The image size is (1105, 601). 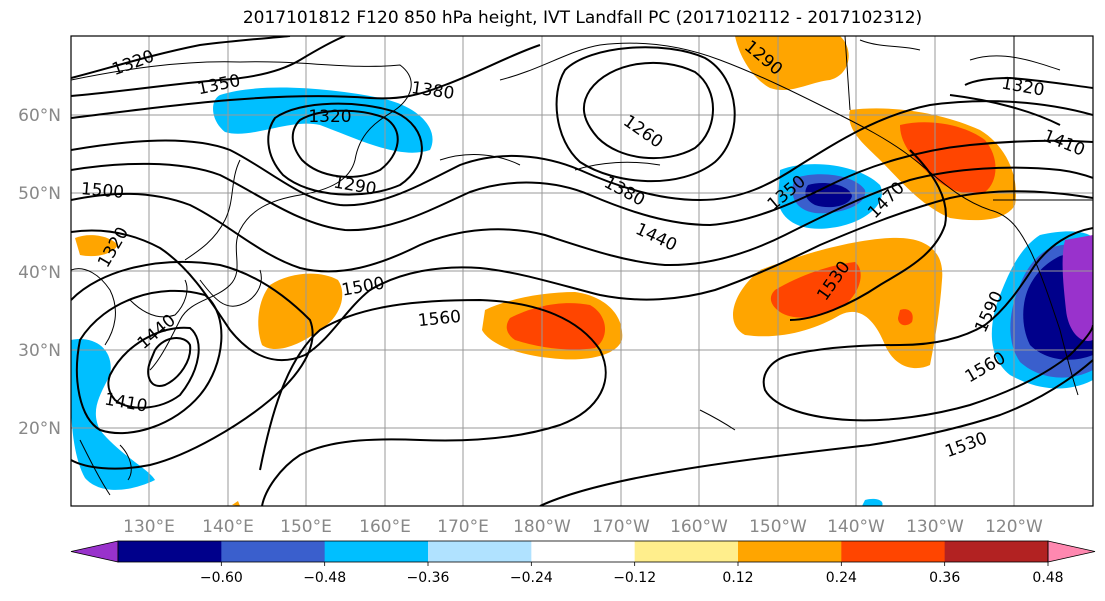 What do you see at coordinates (1014, 527) in the screenshot?
I see `lon-label: 120°W` at bounding box center [1014, 527].